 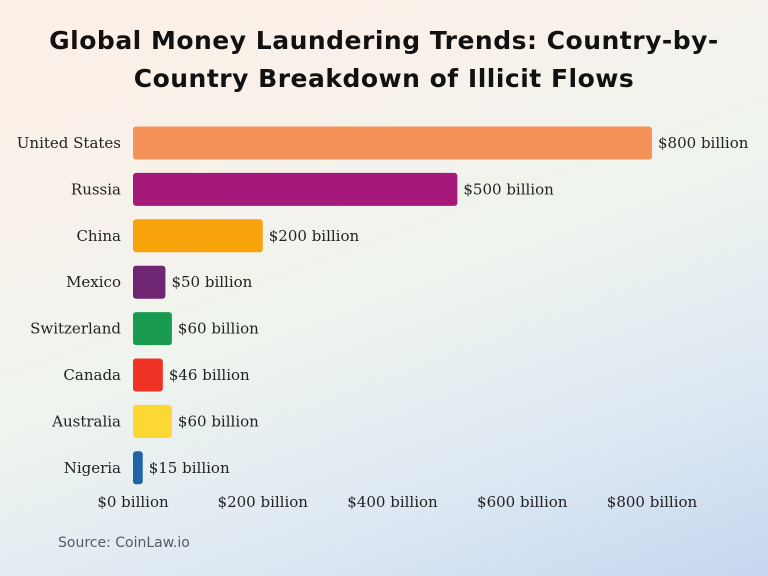 I want to click on value-label: $200 billion, so click(x=314, y=236).